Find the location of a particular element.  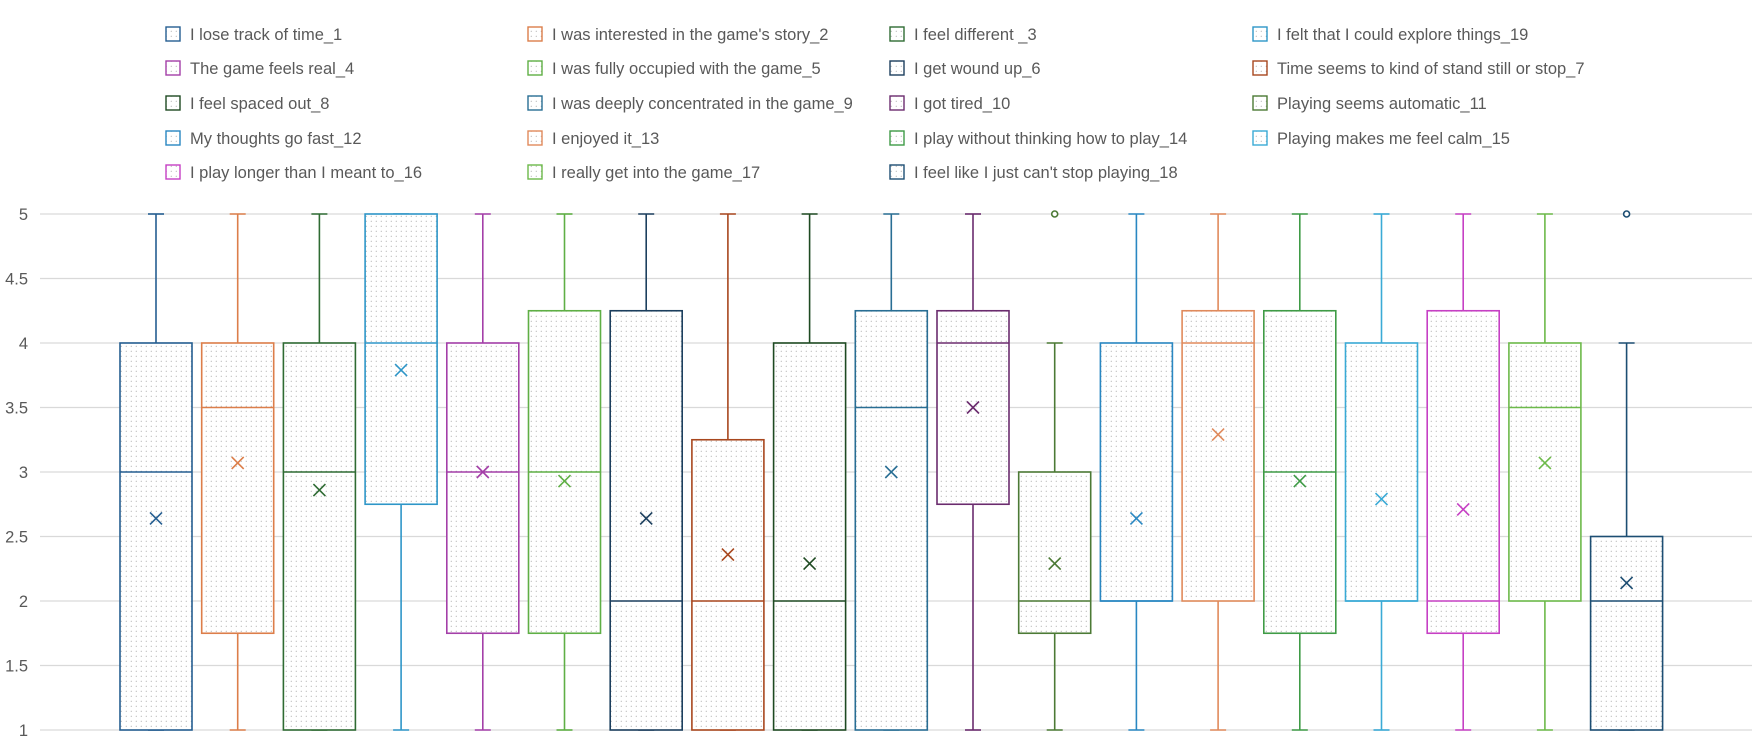

legend-item: My thoughts go fast_12 is located at coordinates (263, 139).